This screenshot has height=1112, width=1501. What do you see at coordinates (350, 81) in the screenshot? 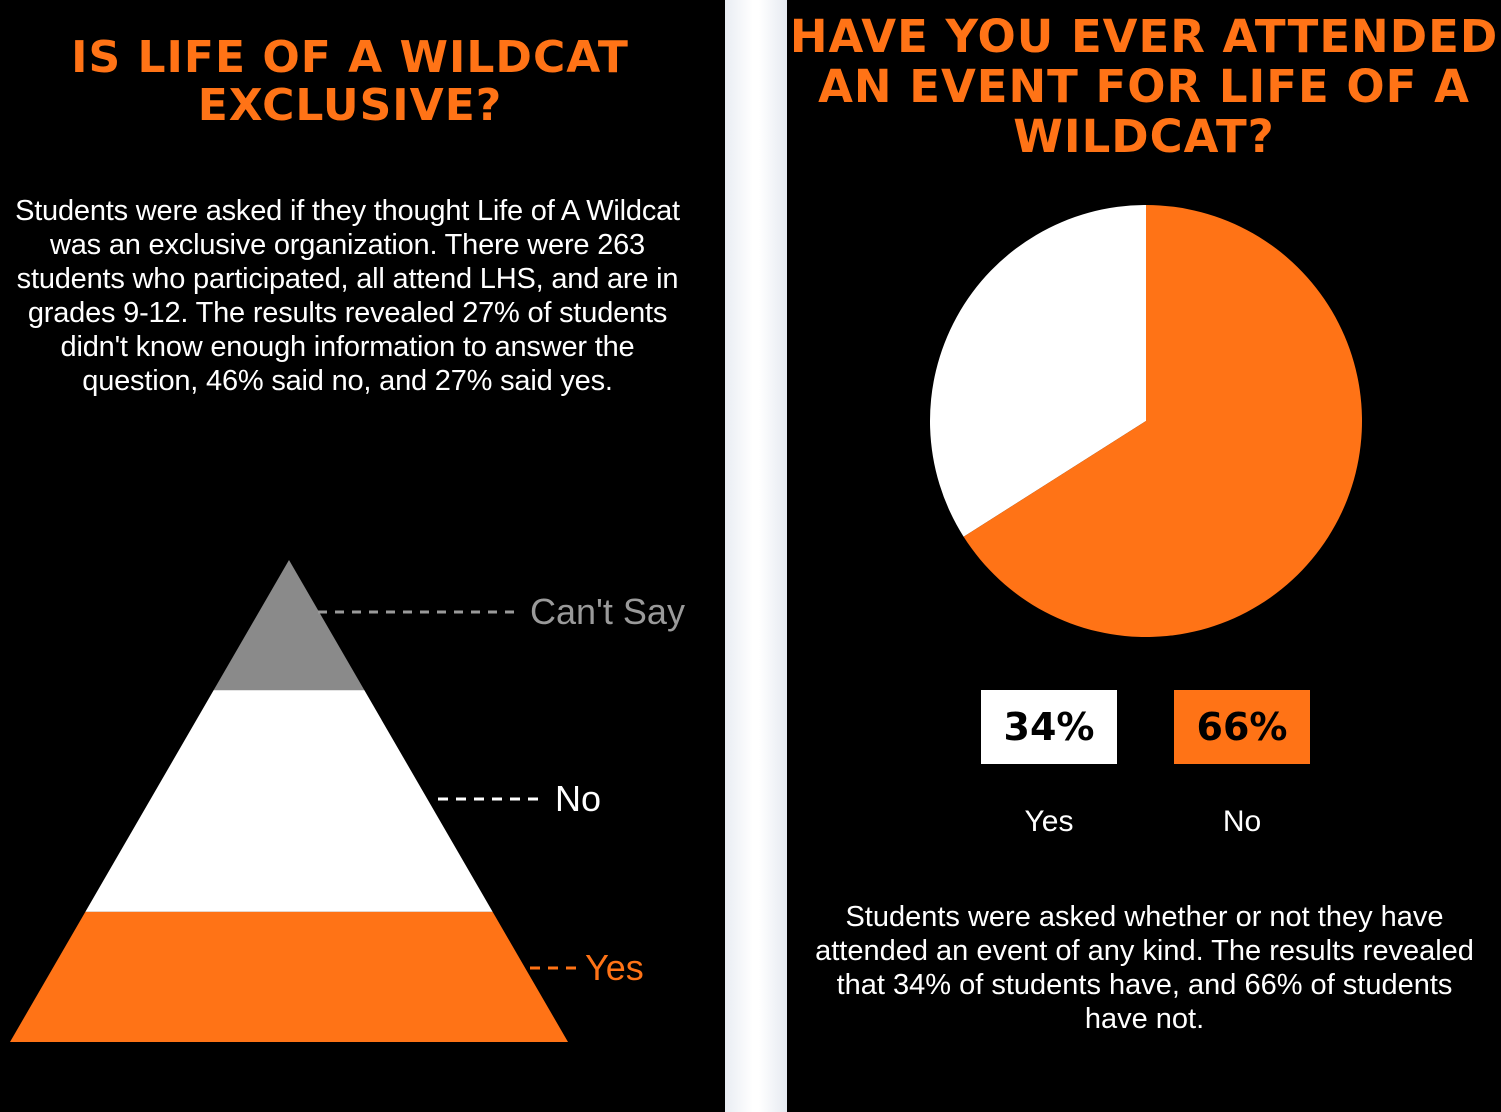
I see `exclusive-chart-title: IS LIFE OF A WILDCAT EXCLUSIVE?` at bounding box center [350, 81].